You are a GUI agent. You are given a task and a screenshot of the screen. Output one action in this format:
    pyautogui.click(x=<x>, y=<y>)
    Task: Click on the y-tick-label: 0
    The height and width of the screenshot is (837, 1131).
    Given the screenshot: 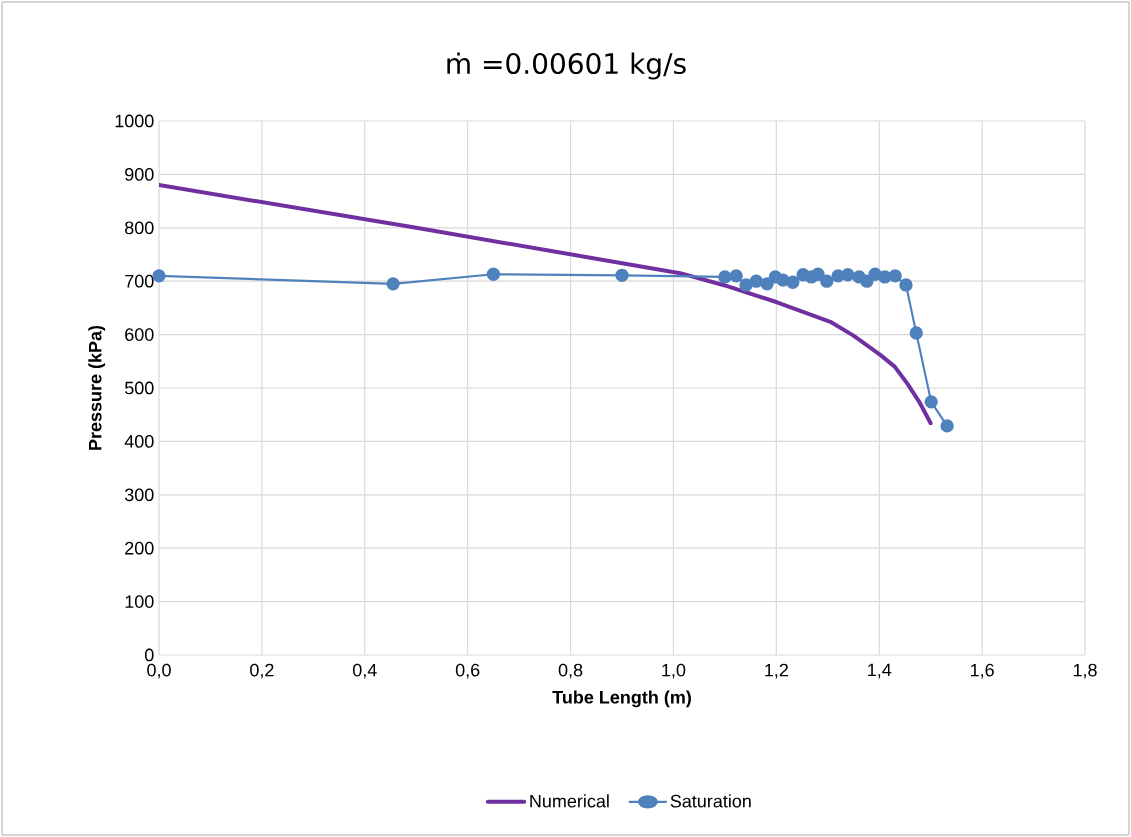 What is the action you would take?
    pyautogui.click(x=149, y=655)
    